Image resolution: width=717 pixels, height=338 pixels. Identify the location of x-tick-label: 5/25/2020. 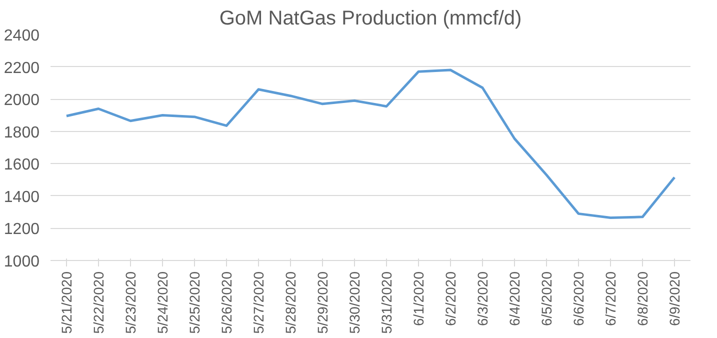
(194, 302).